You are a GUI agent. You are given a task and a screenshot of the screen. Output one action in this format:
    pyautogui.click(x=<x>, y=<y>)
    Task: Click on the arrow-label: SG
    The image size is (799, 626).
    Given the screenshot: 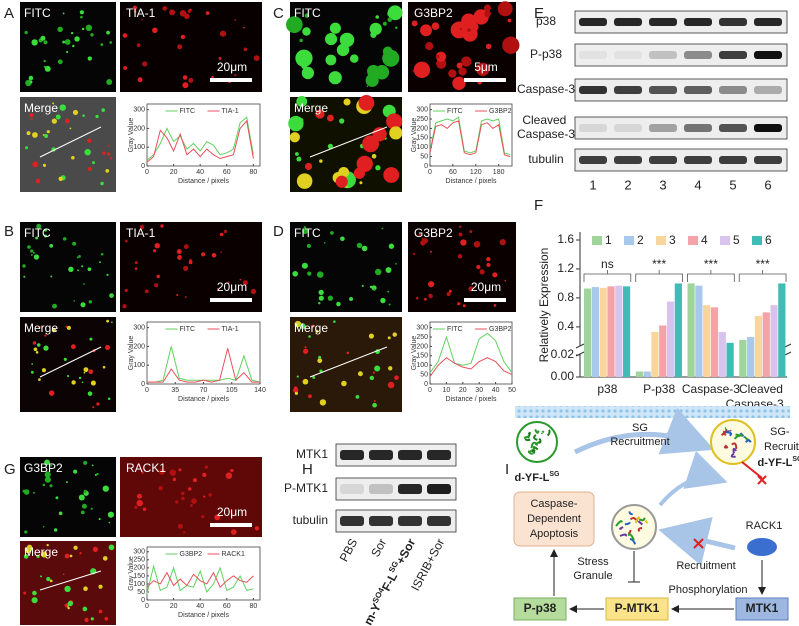 What is the action you would take?
    pyautogui.click(x=640, y=428)
    